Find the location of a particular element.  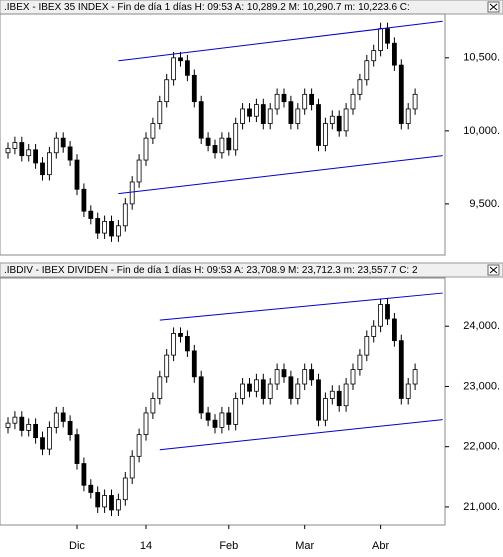

y-tick-label: 23,000. is located at coordinates (481, 386).